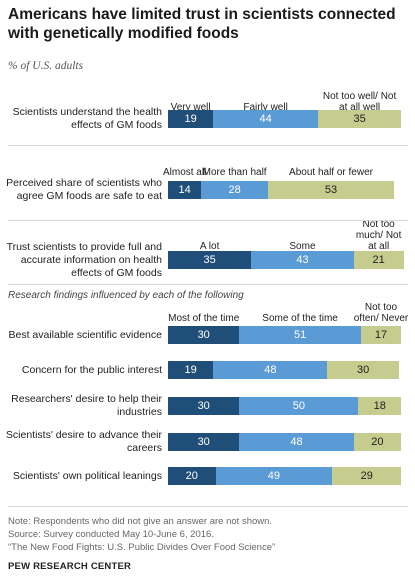 This screenshot has height=587, width=415. I want to click on bar-segment: 44, so click(265, 119).